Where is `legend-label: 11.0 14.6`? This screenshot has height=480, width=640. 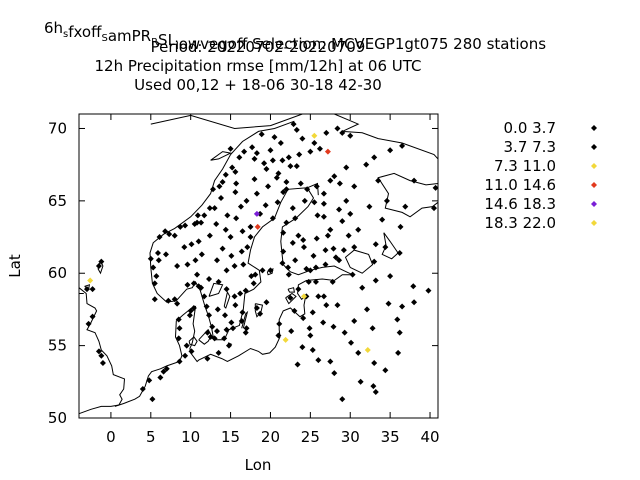
legend-label: 11.0 14.6 is located at coordinates (520, 185).